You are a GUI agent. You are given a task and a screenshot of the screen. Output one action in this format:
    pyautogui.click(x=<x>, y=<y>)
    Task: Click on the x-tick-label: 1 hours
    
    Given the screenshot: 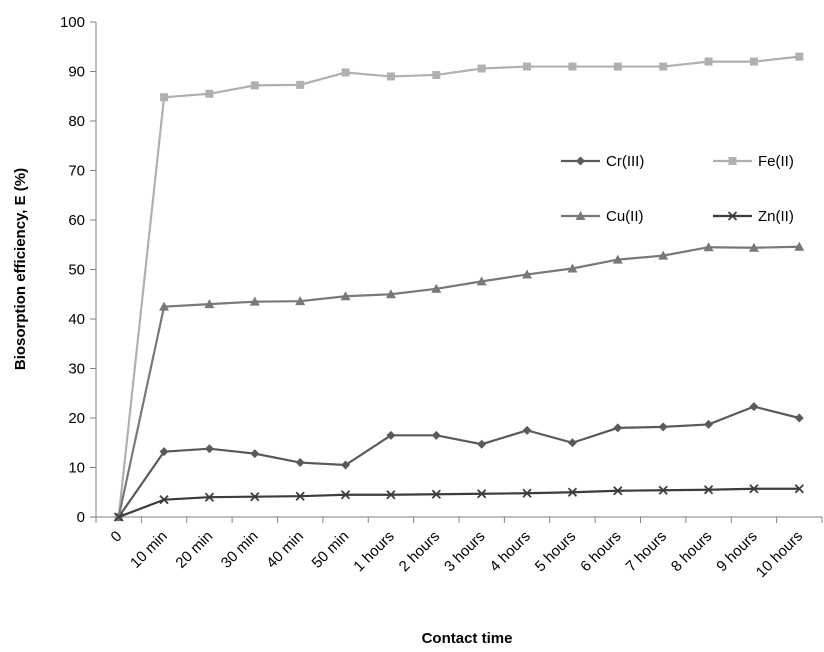 What is the action you would take?
    pyautogui.click(x=373, y=551)
    